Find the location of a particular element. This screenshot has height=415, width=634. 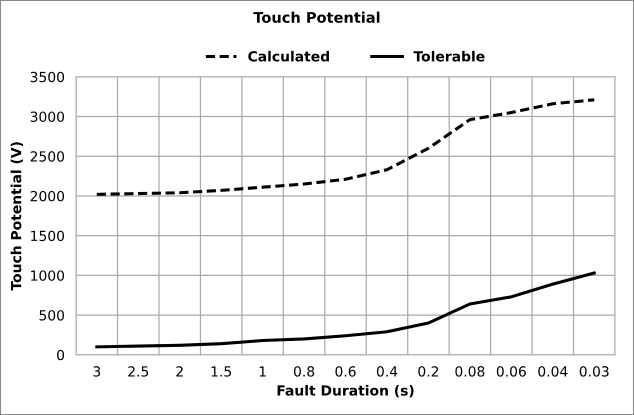

x-tick-label: 3 is located at coordinates (96, 371).